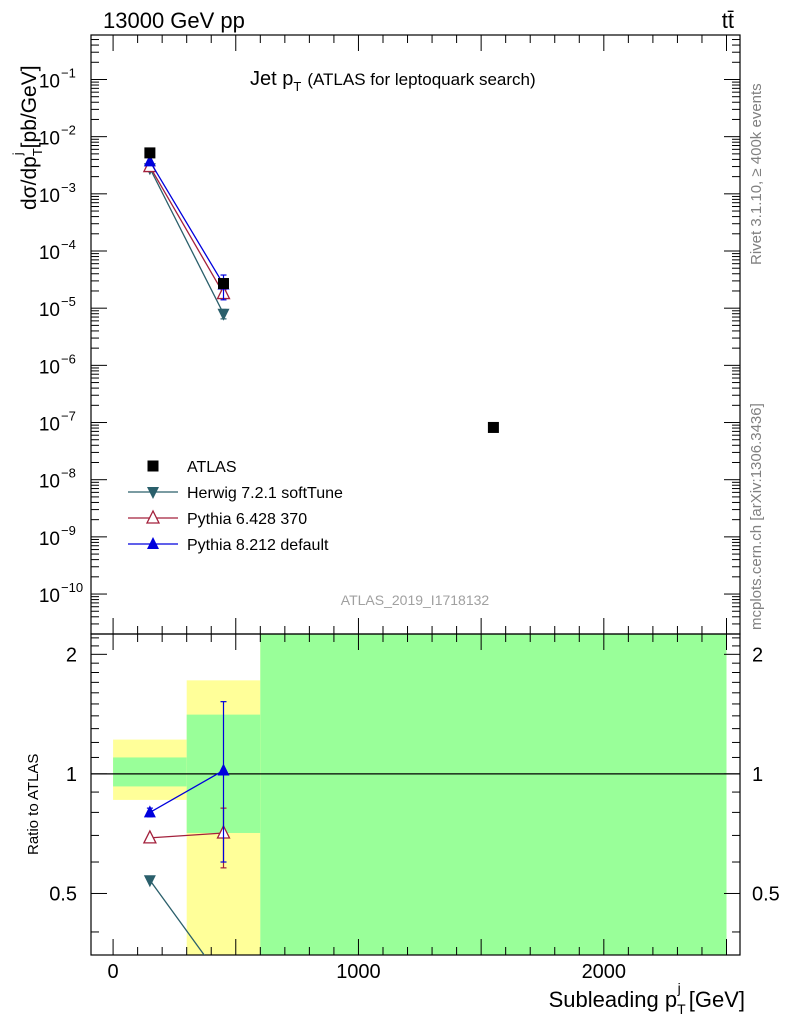  What do you see at coordinates (320, 290) in the screenshot?
I see `main-data-series` at bounding box center [320, 290].